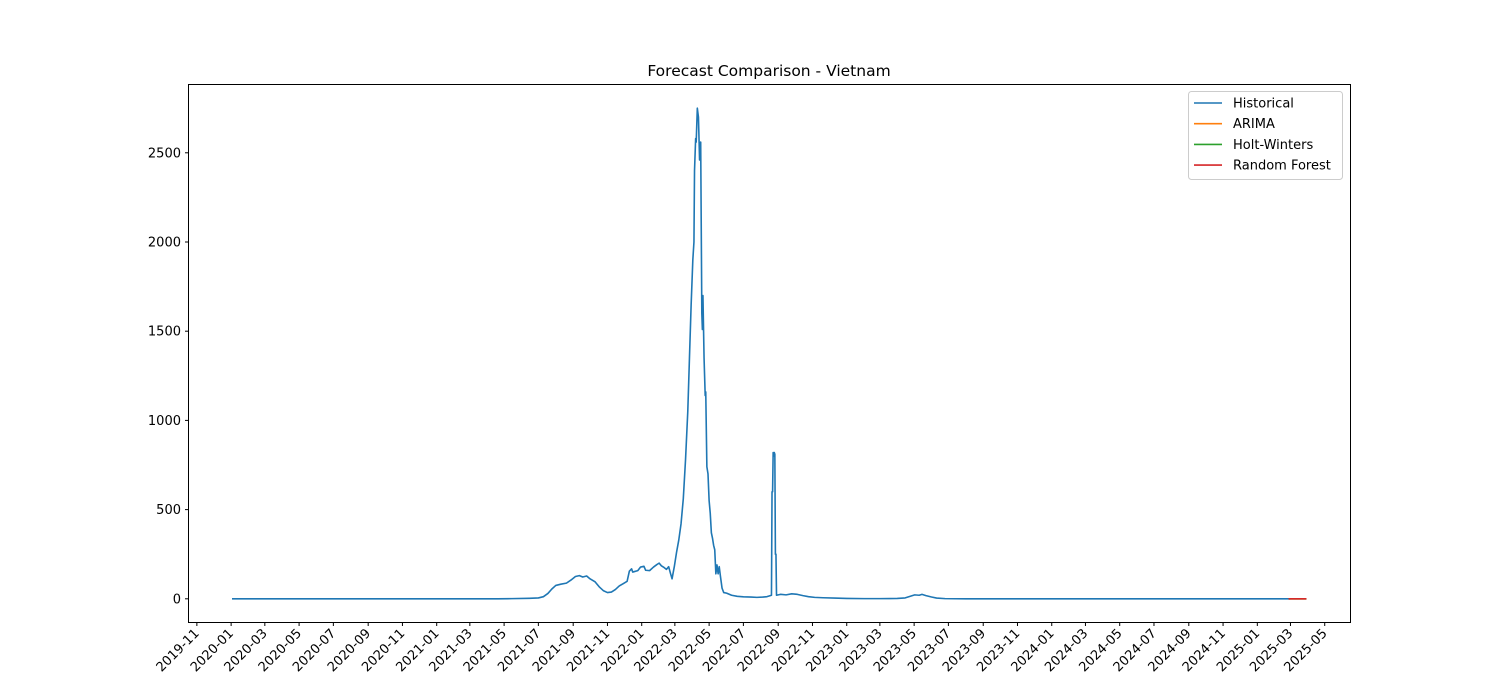 This screenshot has width=1500, height=700. What do you see at coordinates (168, 376) in the screenshot?
I see `y-axis: 0 500 1000 1500 2000 2500` at bounding box center [168, 376].